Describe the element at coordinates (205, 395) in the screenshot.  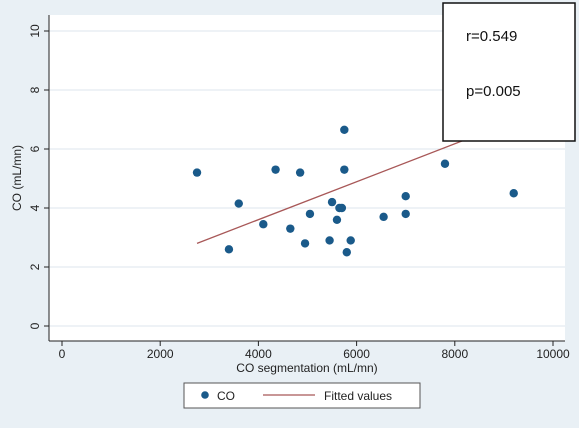
I see `legend-marker-co` at that location.